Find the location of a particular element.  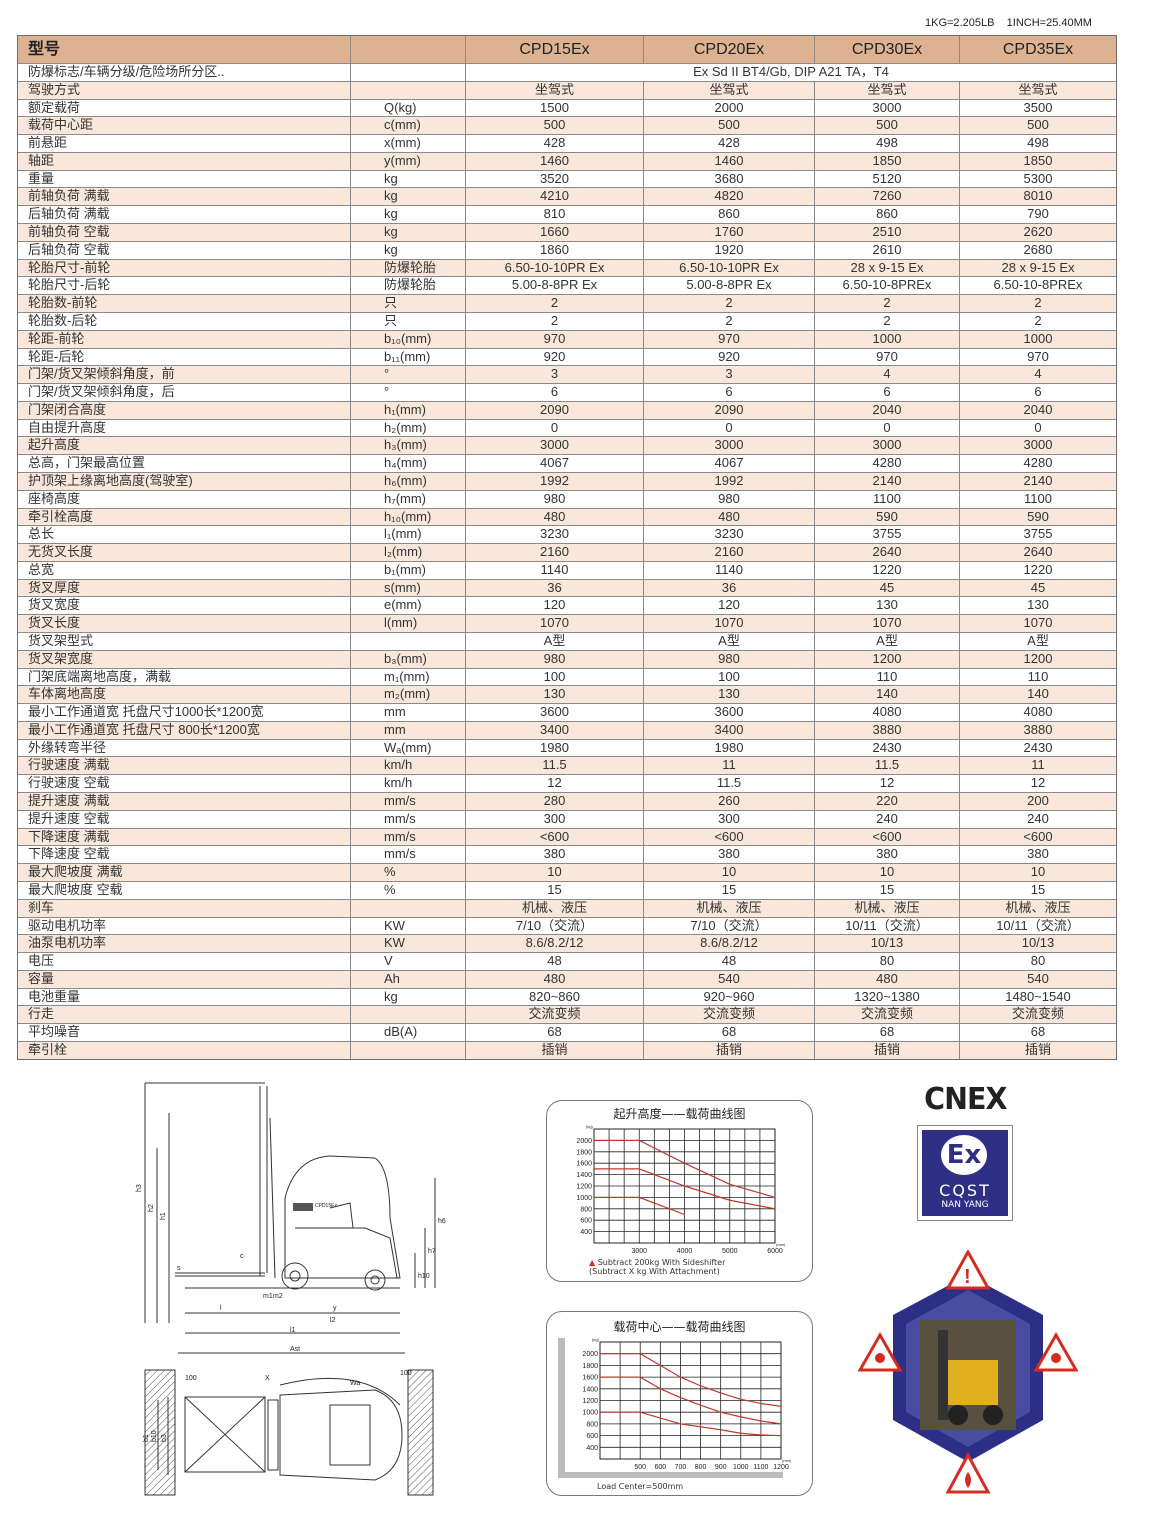

row-unit: h₄(mm) is located at coordinates (407, 463).